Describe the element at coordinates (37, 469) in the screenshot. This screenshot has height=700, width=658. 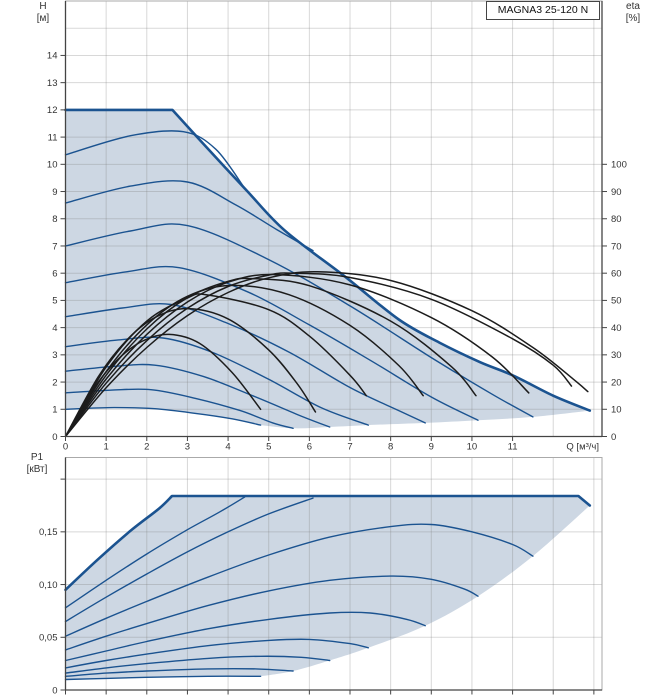
I see `p1-axis-label-unit: [кВт]` at that location.